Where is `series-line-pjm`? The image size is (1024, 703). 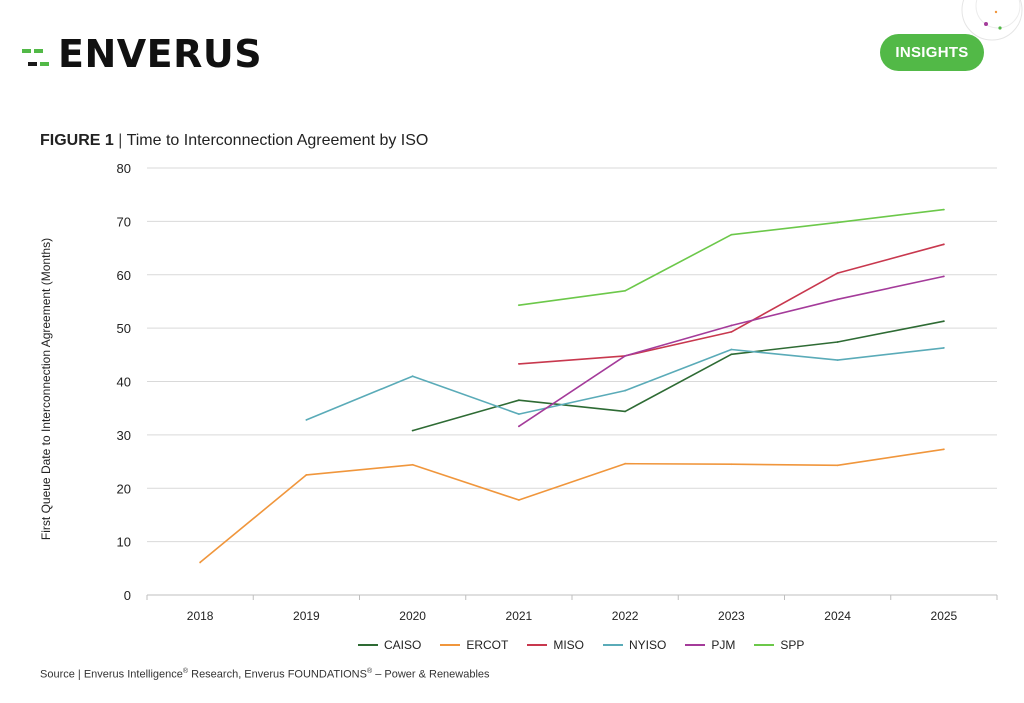
series-line-pjm is located at coordinates (731, 351).